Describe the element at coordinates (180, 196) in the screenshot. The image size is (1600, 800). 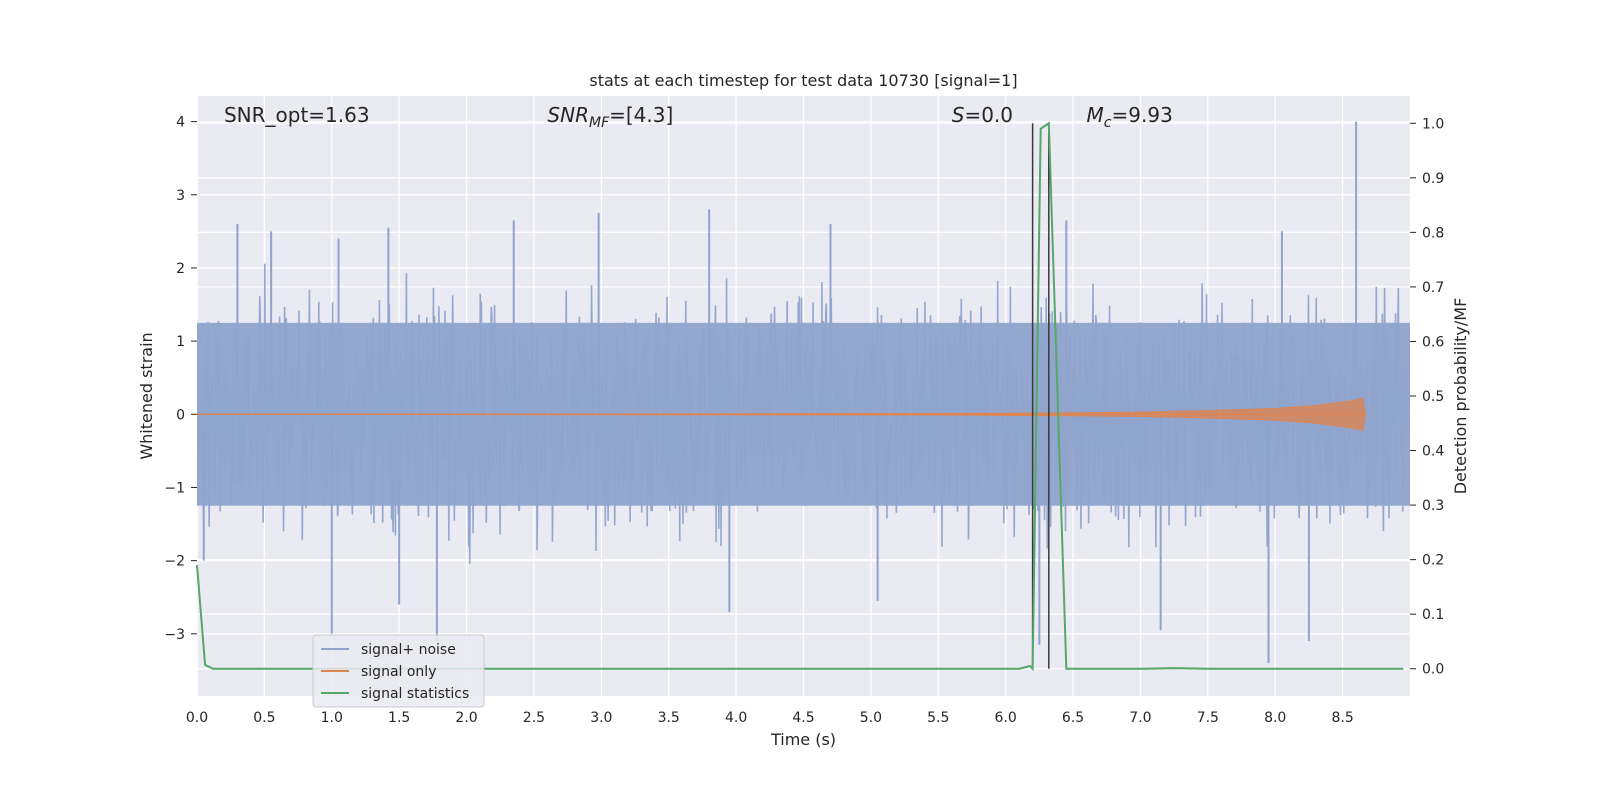
I see `y-left-tick-label: 3` at that location.